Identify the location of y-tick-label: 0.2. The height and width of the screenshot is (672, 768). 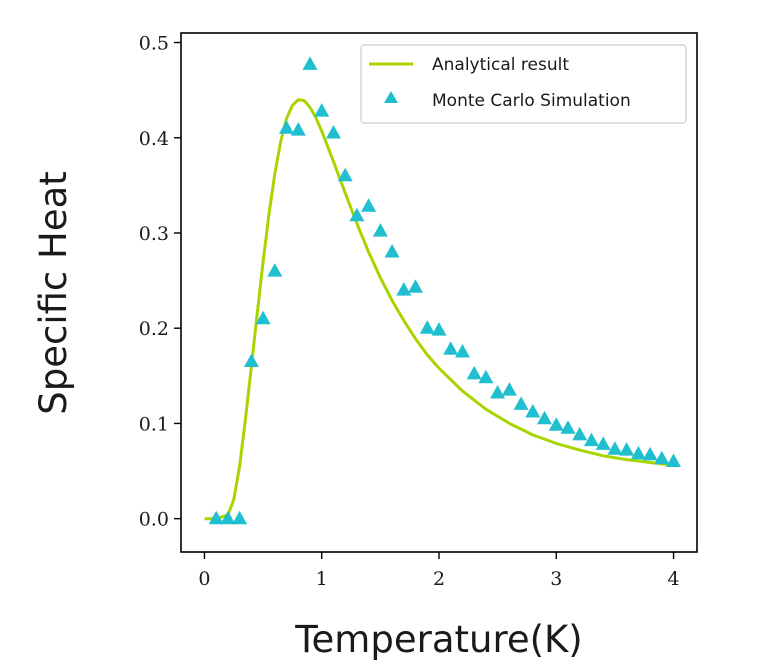
(154, 329).